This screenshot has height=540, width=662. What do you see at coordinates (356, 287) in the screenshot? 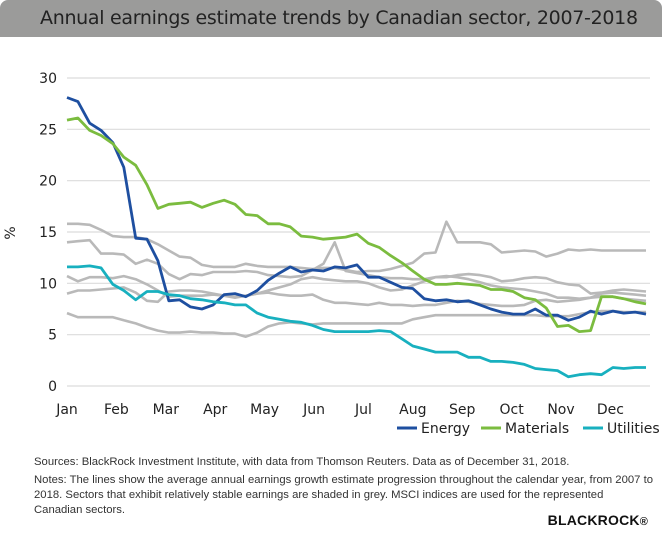
I see `series-line-other-sector-c` at bounding box center [356, 287].